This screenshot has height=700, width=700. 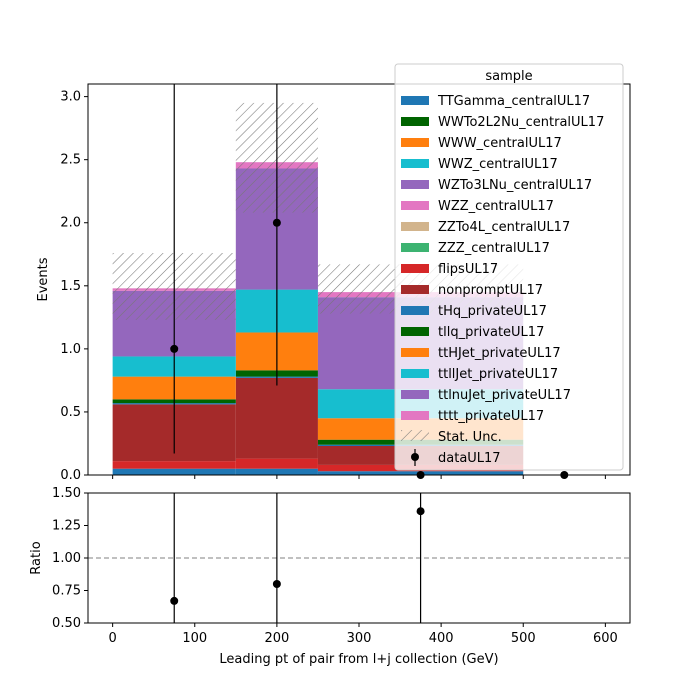 What do you see at coordinates (441, 638) in the screenshot?
I see `ratio-xtick-label-4: 400` at bounding box center [441, 638].